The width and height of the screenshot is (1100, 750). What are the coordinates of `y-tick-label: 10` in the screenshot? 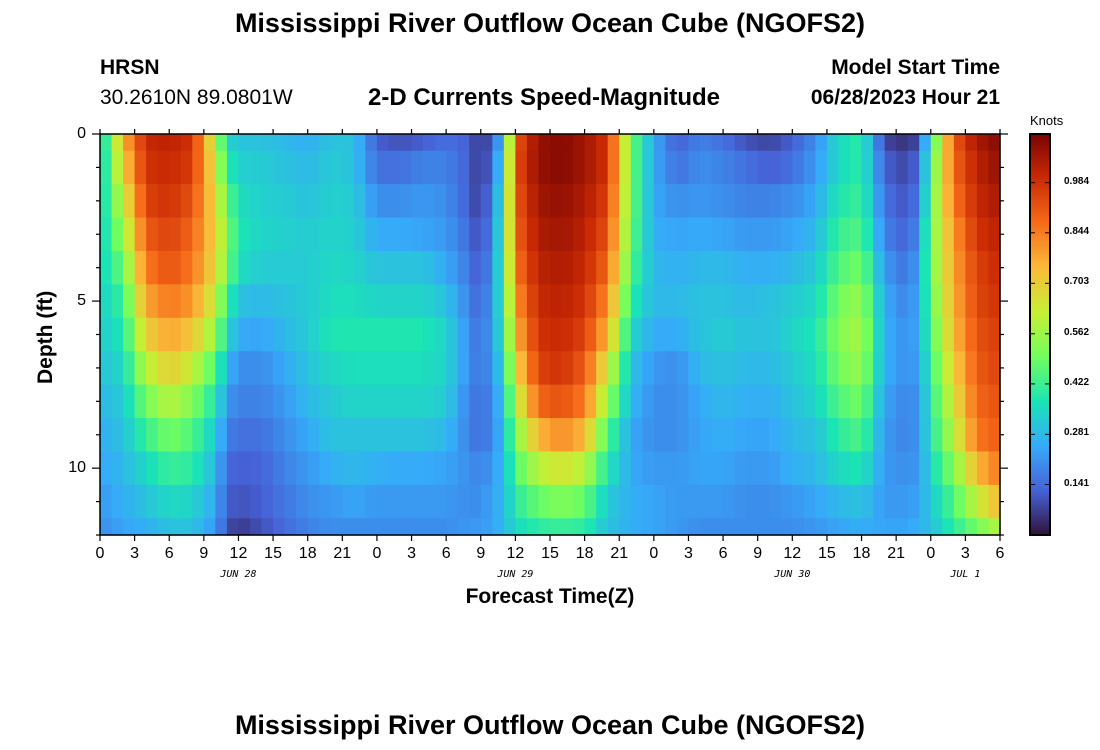 It's located at (77, 468).